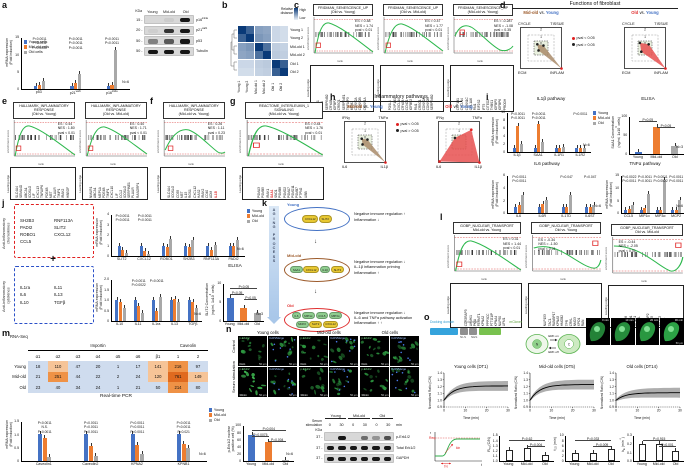 Image resolution: width=685 pixels, height=470 pixels. I want to click on stimulation-label: Serum stimulation, so click(313, 423).